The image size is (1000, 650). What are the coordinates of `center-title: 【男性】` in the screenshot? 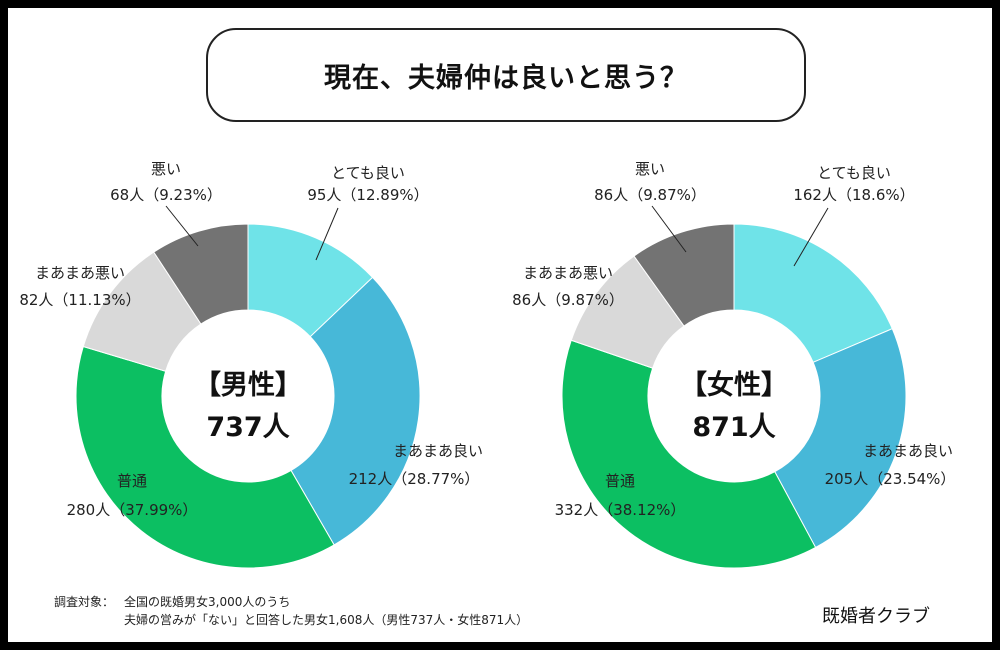 It's located at (248, 385).